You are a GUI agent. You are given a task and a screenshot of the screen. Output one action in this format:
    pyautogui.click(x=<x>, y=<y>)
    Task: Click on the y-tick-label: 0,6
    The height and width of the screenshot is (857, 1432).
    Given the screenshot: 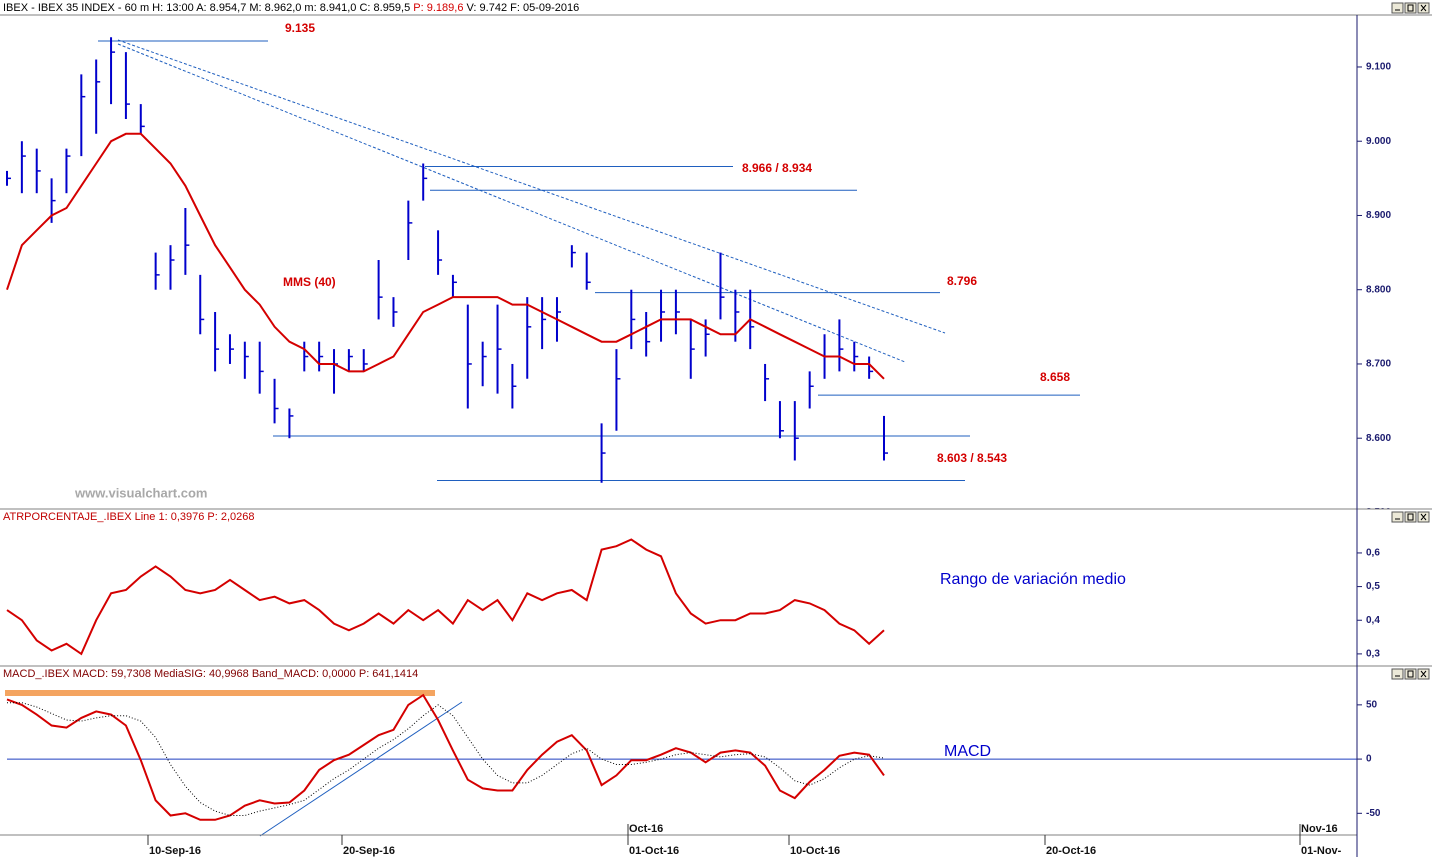 What is the action you would take?
    pyautogui.click(x=1373, y=553)
    